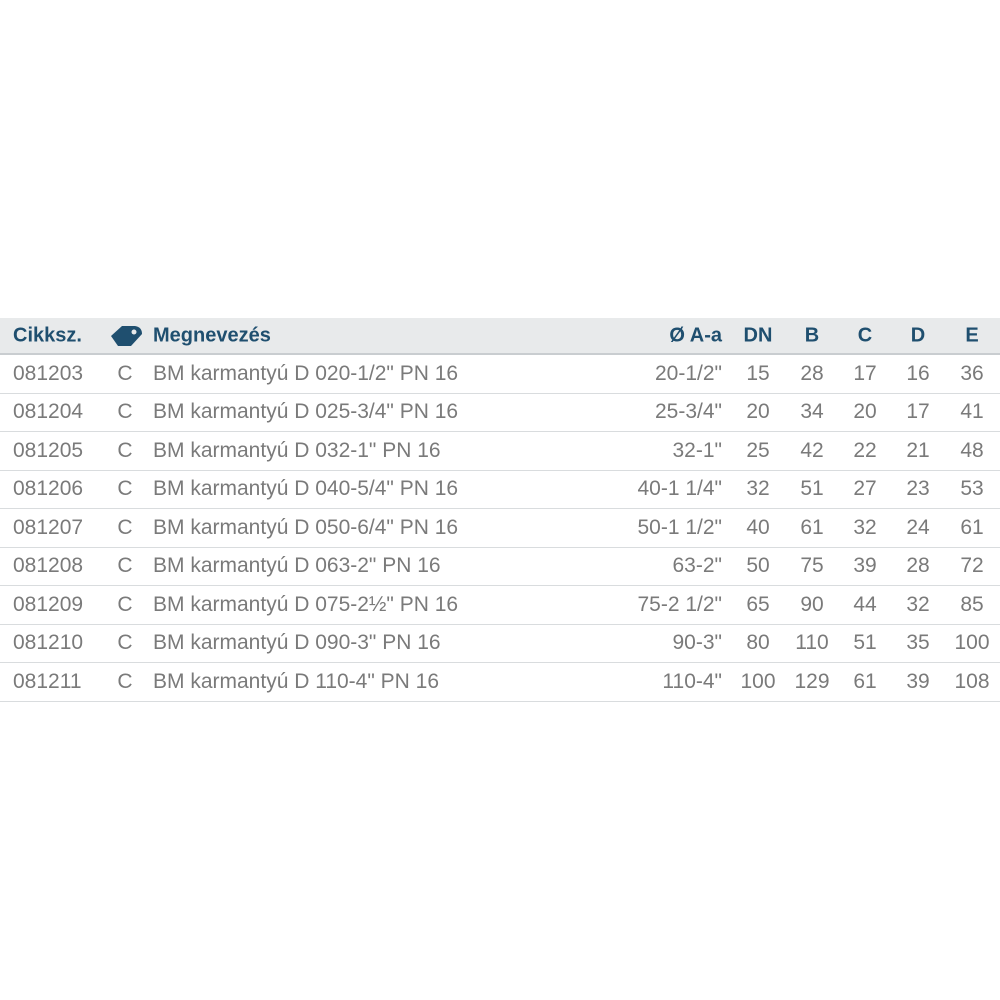 Image resolution: width=1000 pixels, height=1000 pixels. What do you see at coordinates (812, 412) in the screenshot?
I see `cell-b: 34` at bounding box center [812, 412].